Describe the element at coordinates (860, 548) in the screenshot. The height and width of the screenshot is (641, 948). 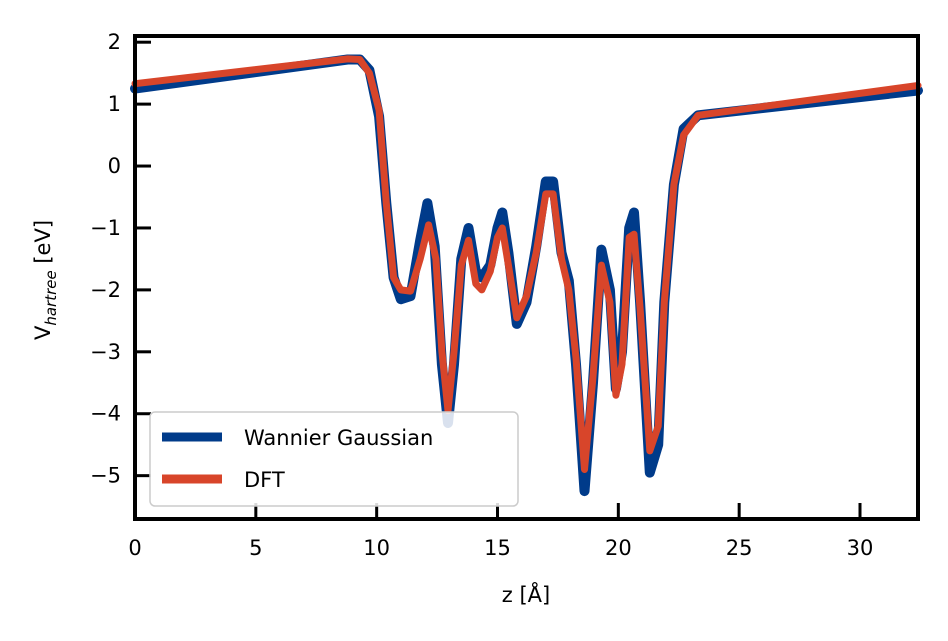
I see `x-tick-label: 30` at that location.